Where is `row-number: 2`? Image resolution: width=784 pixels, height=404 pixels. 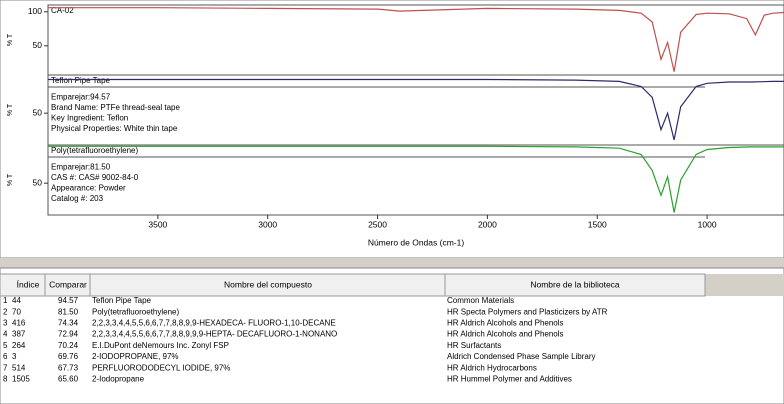 row-number: 2 is located at coordinates (5, 311).